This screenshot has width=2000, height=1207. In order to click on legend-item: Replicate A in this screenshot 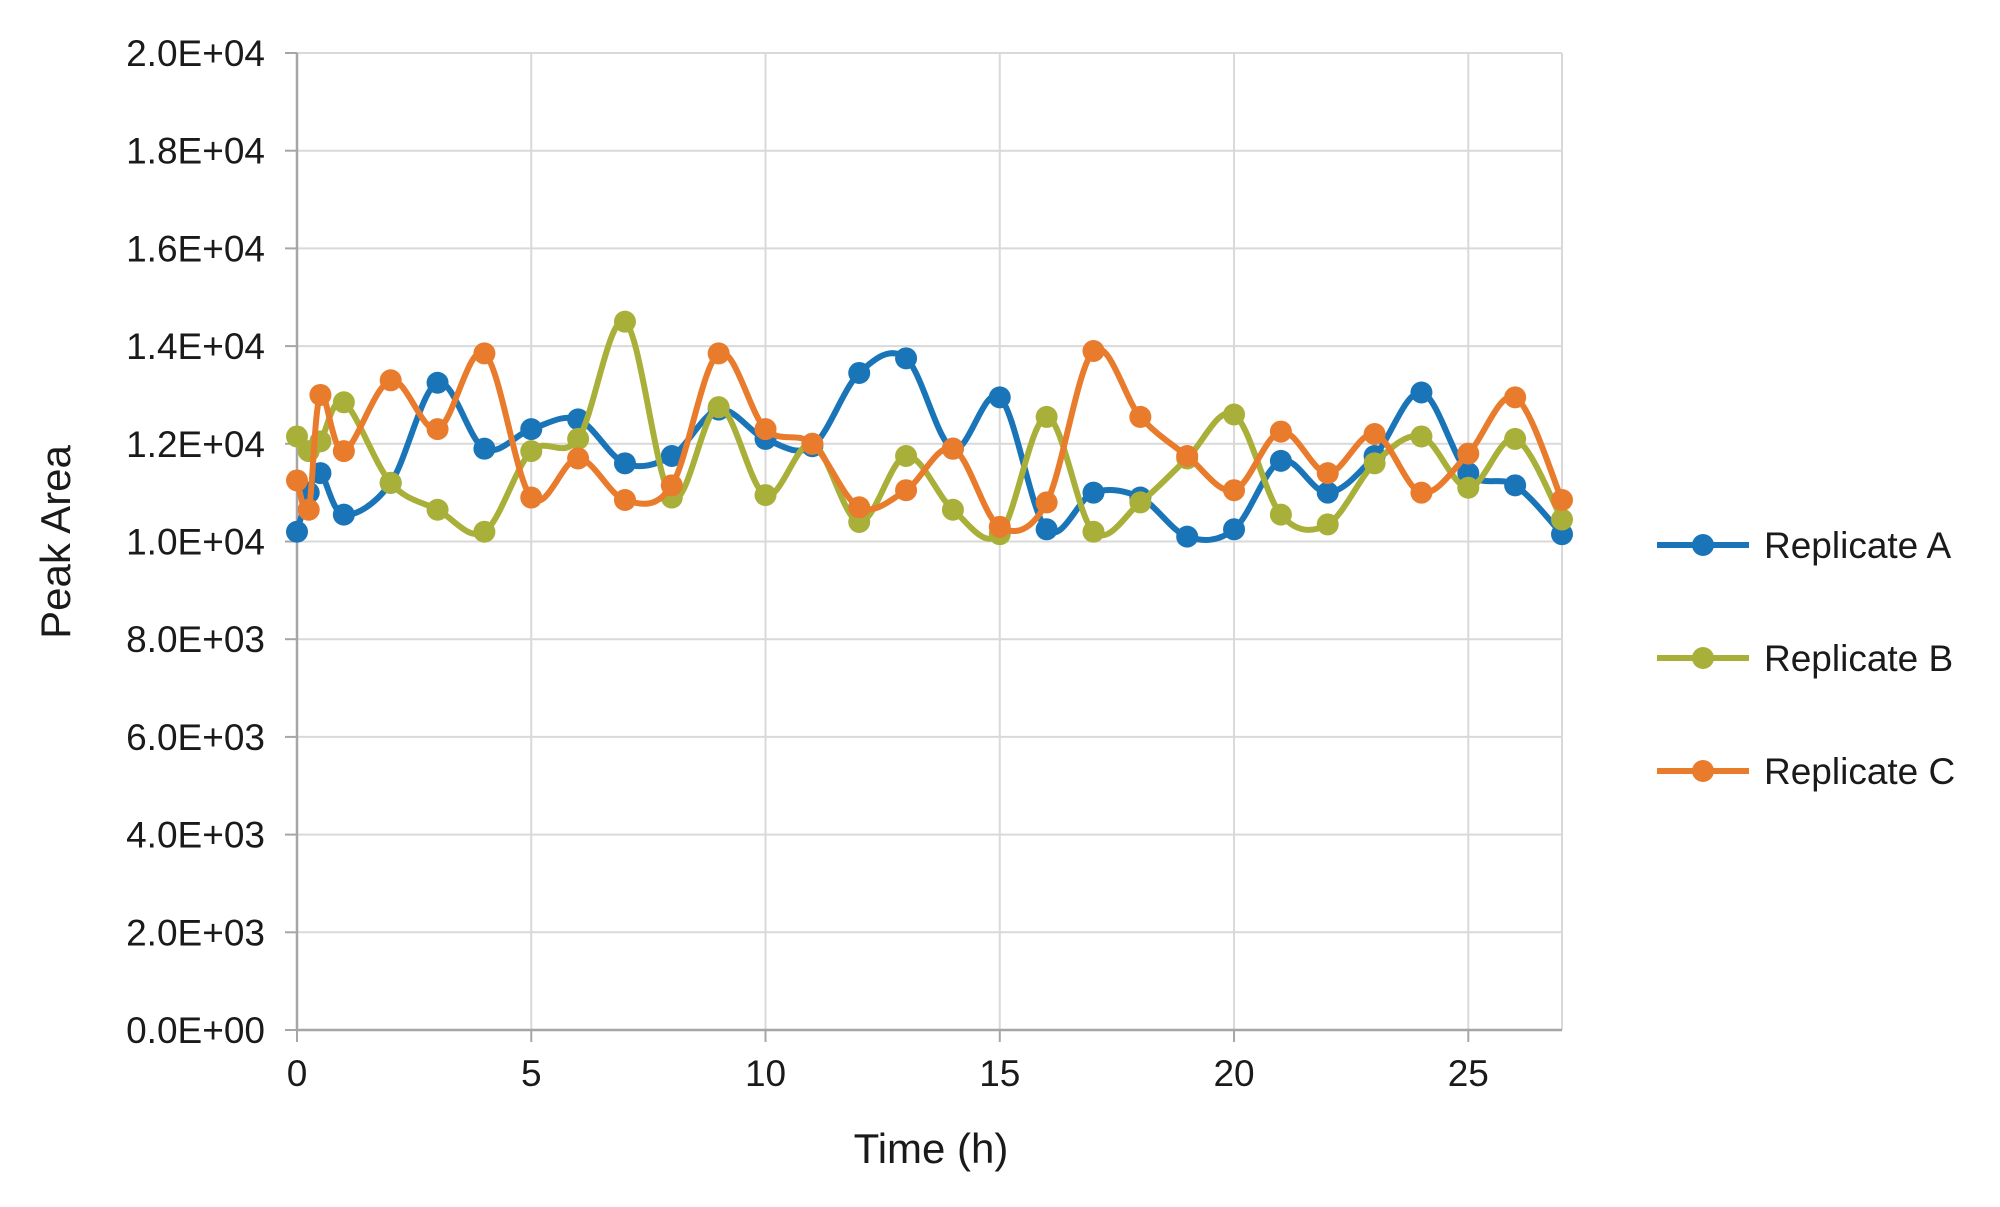, I will do `click(1804, 545)`.